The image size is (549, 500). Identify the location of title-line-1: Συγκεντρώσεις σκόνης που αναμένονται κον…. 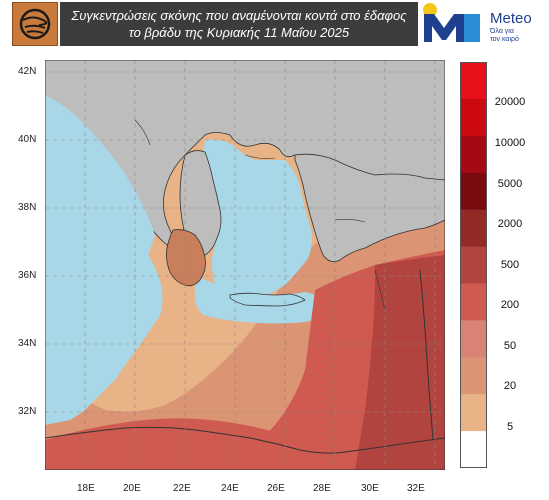
(239, 15).